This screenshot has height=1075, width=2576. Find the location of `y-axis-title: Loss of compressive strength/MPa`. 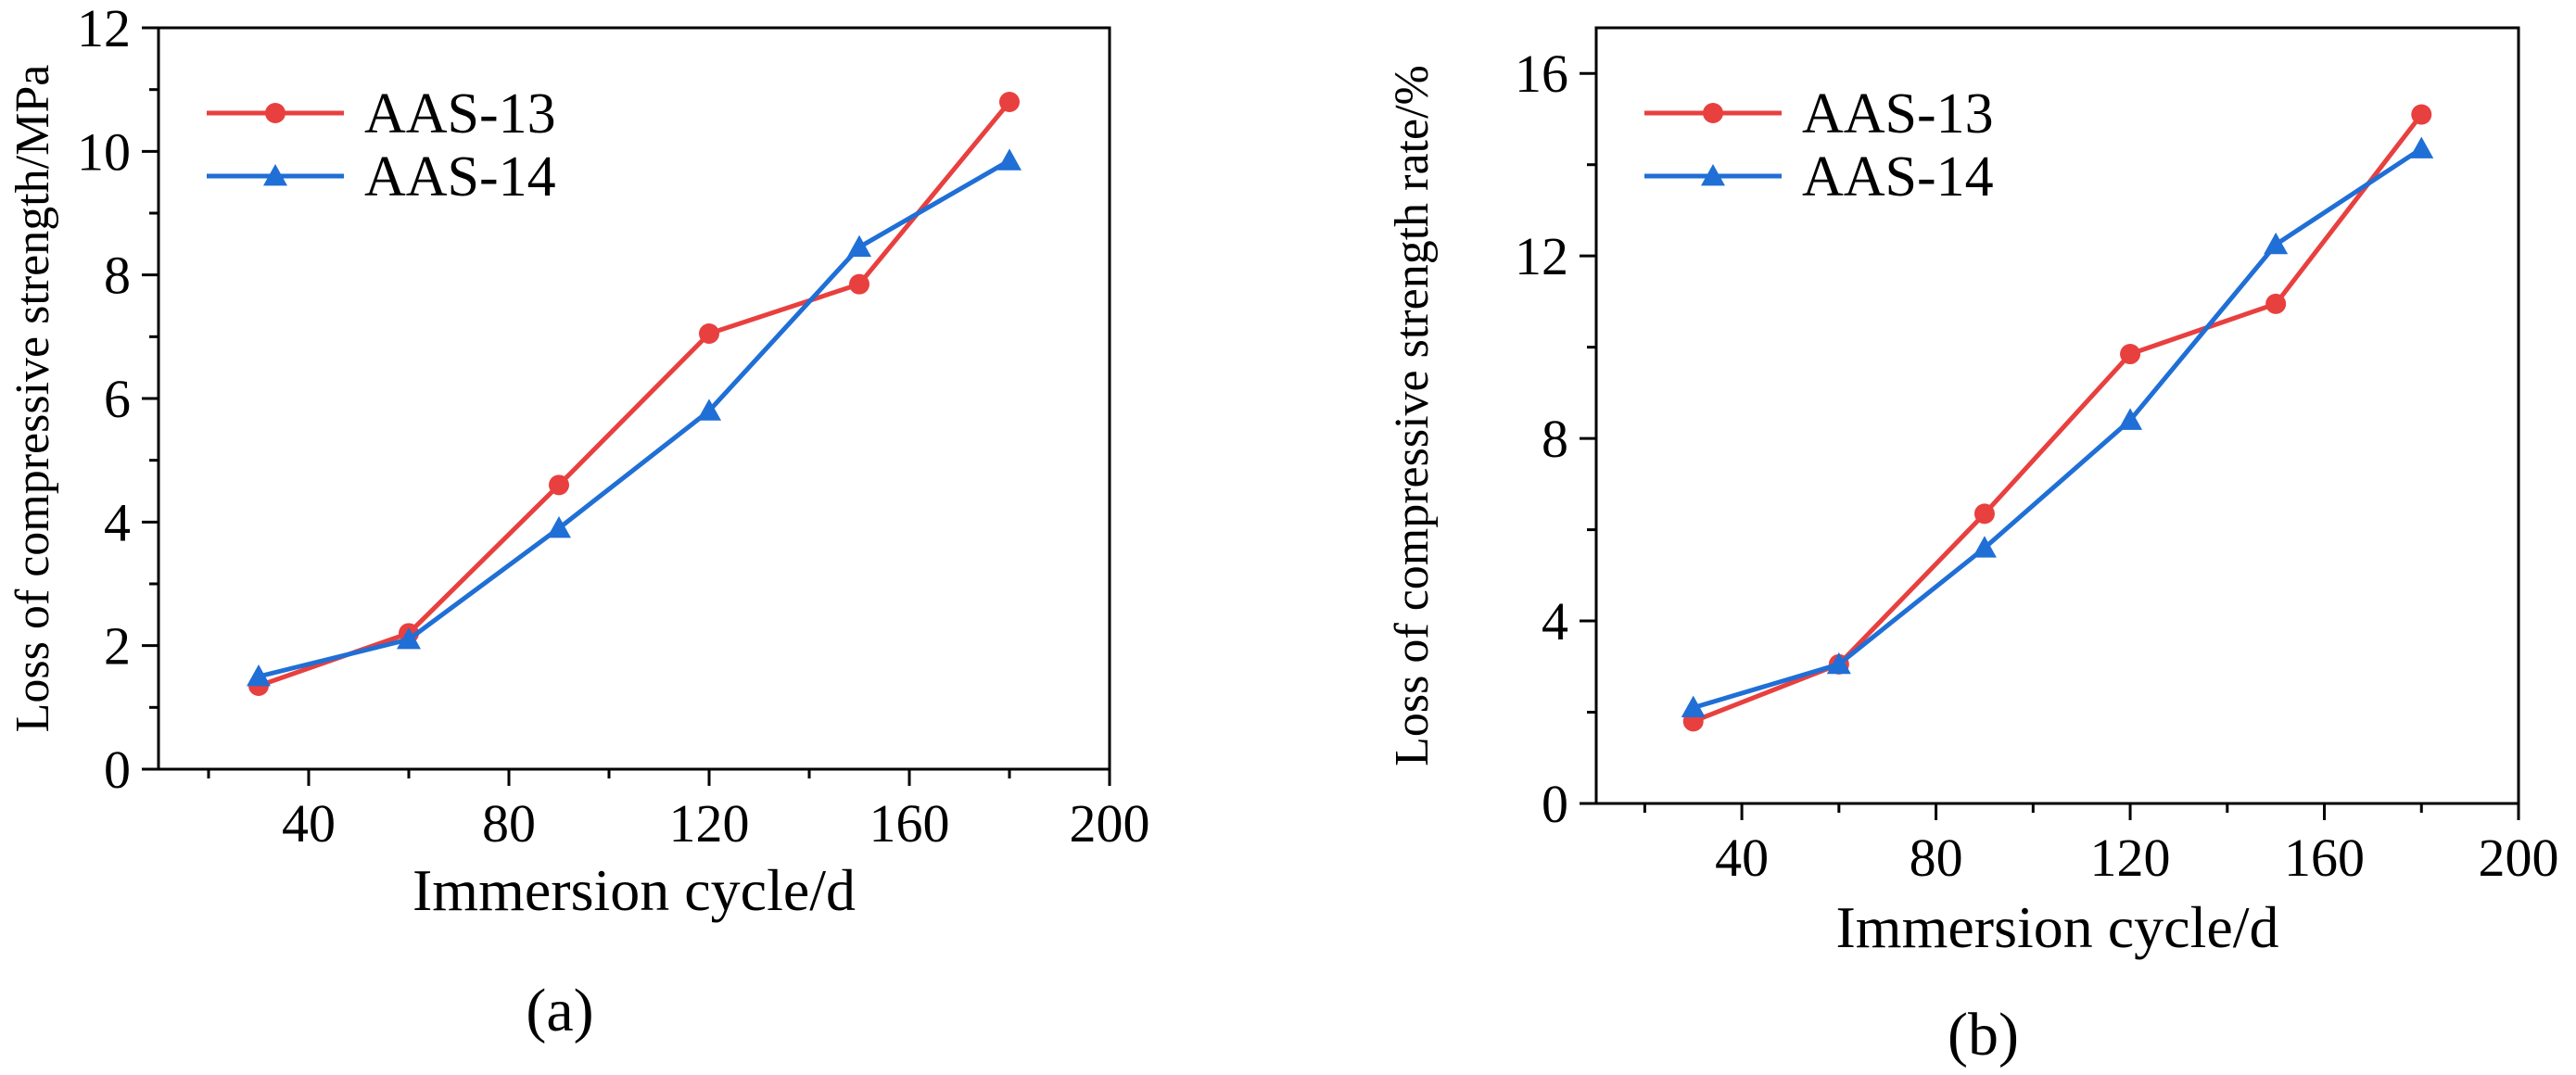

y-axis-title: Loss of compressive strength/MPa is located at coordinates (32, 399).